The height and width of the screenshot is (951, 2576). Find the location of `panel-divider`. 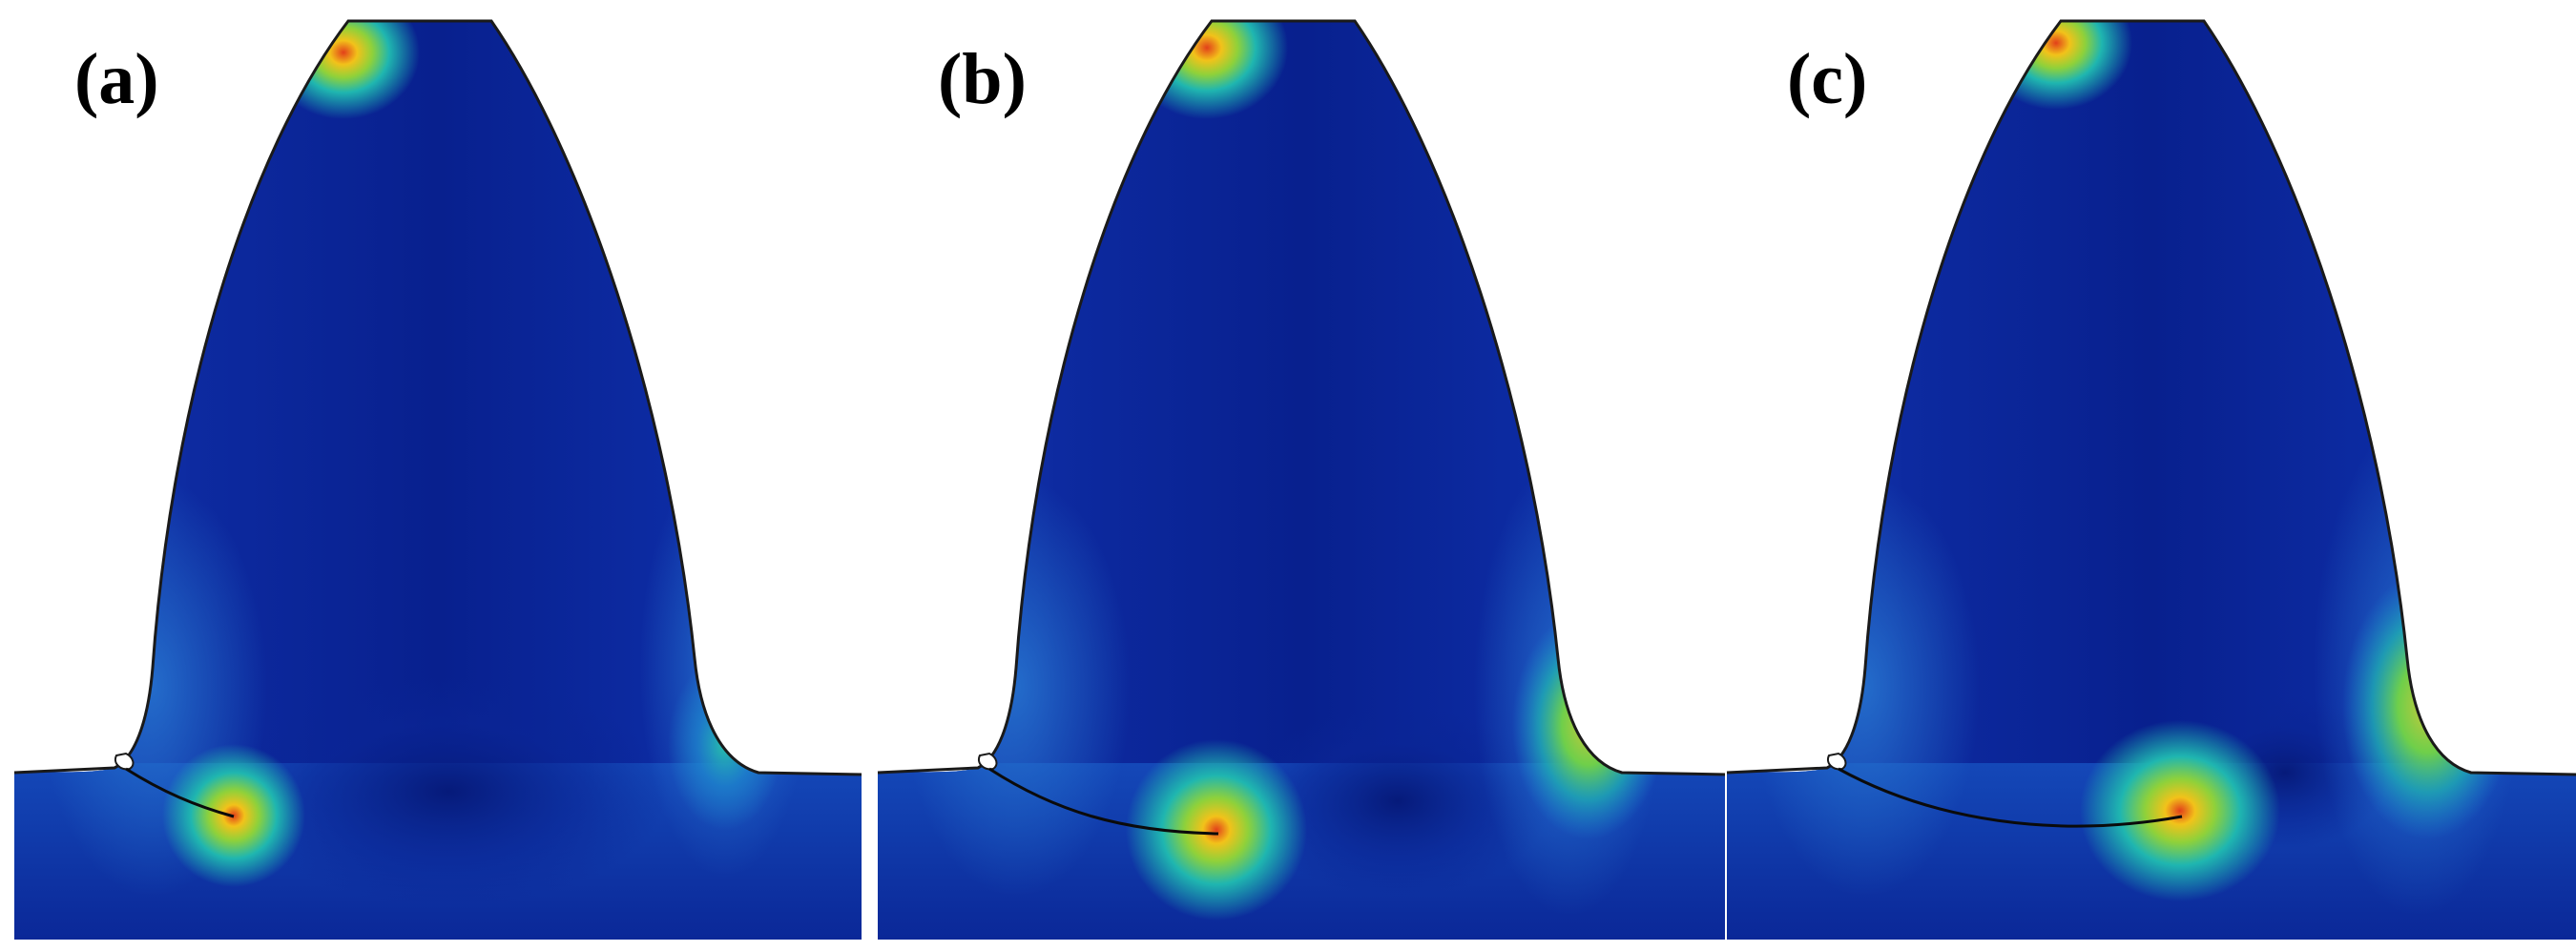

panel-divider is located at coordinates (863, 862).